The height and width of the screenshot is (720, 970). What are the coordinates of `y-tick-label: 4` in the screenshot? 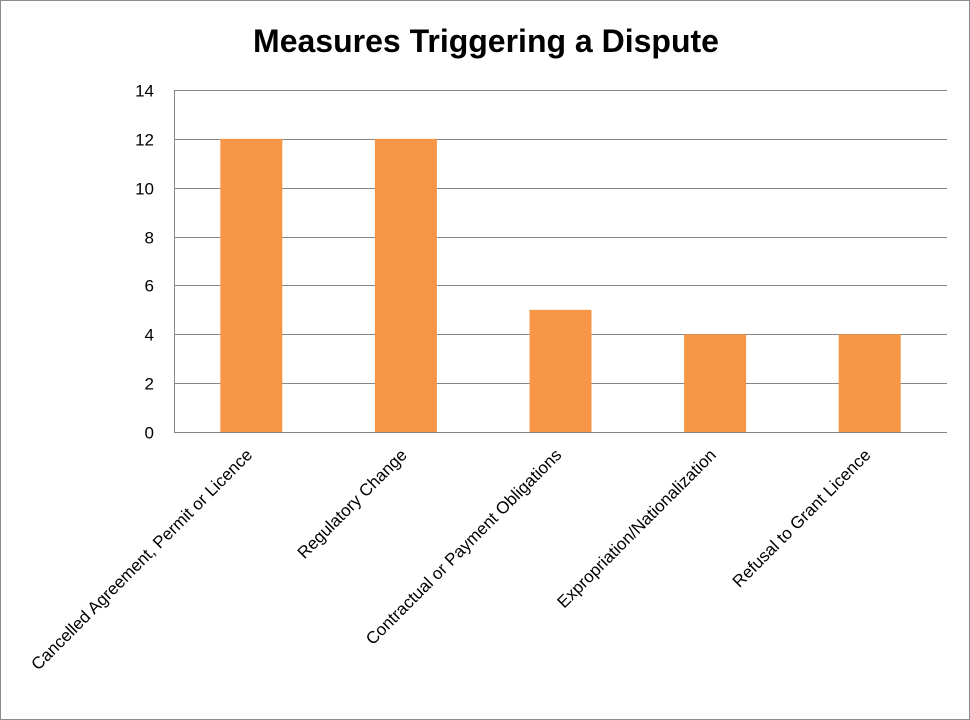 It's located at (149, 335).